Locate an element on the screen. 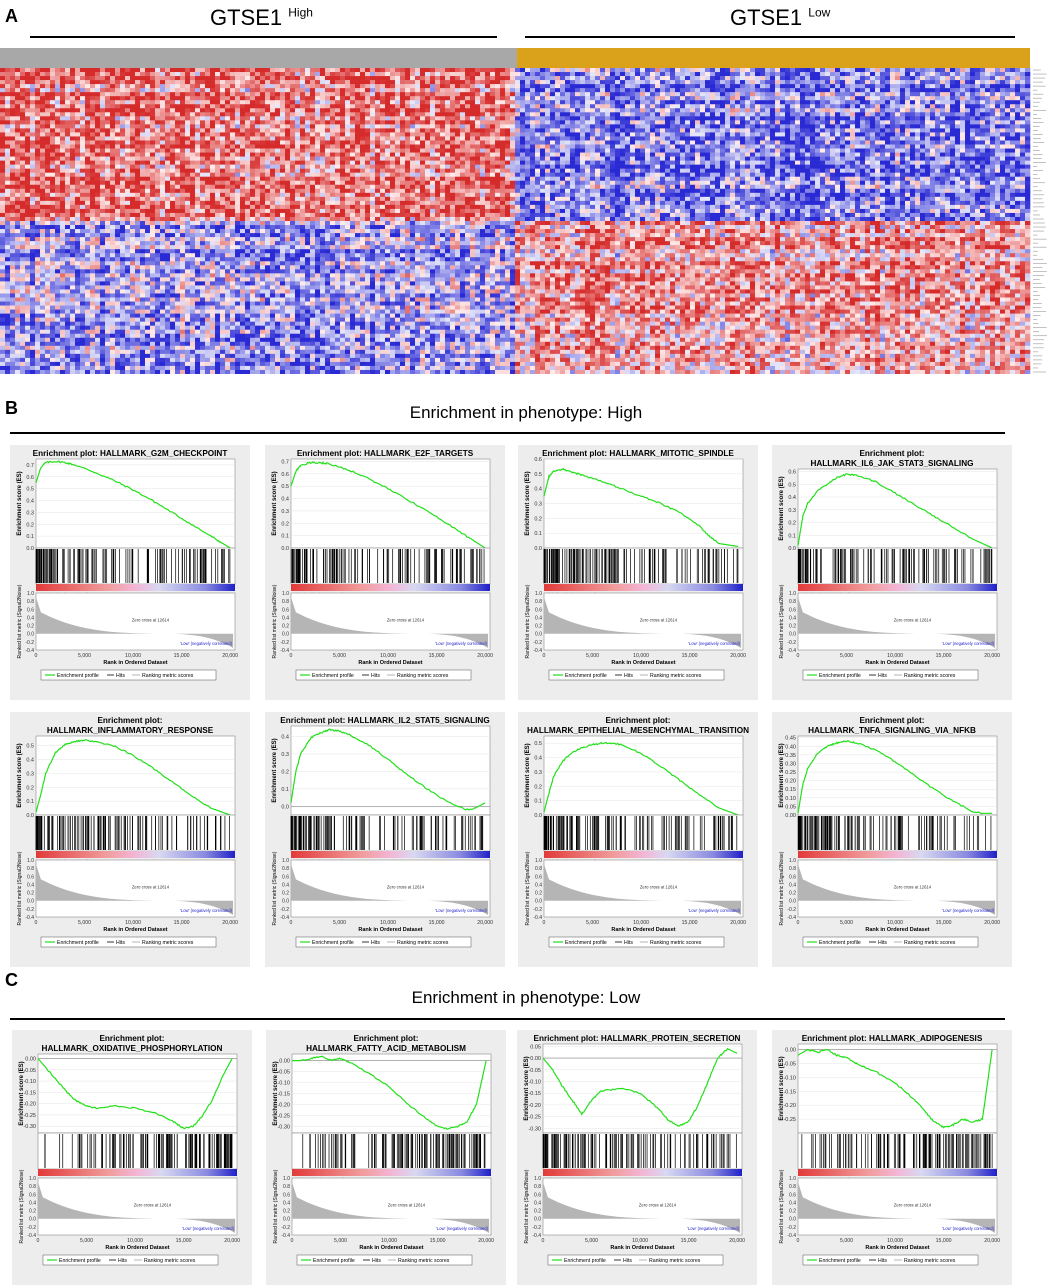  es-tick-label: 0.05 is located at coordinates (535, 1047).